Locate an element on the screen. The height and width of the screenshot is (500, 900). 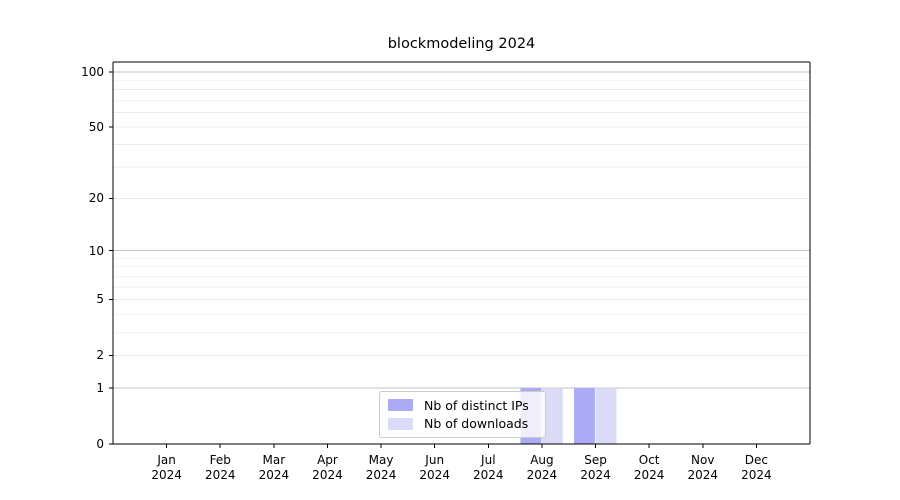
y-tick-label: 20 is located at coordinates (96, 198).